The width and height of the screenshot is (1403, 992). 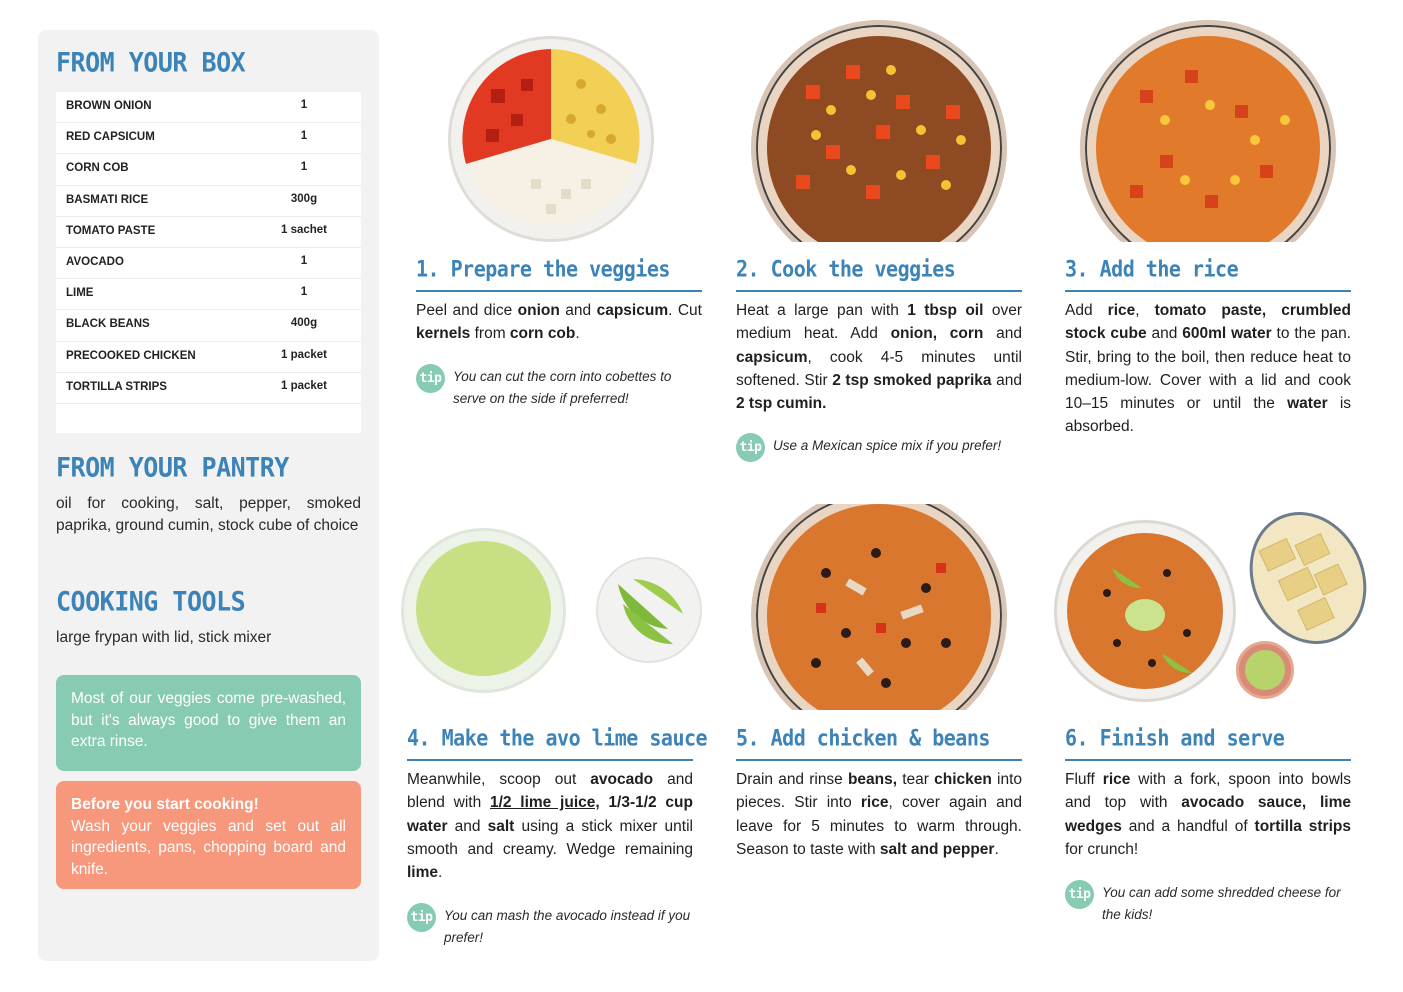 What do you see at coordinates (208, 170) in the screenshot?
I see `ingredient-row: CORN COB 1` at bounding box center [208, 170].